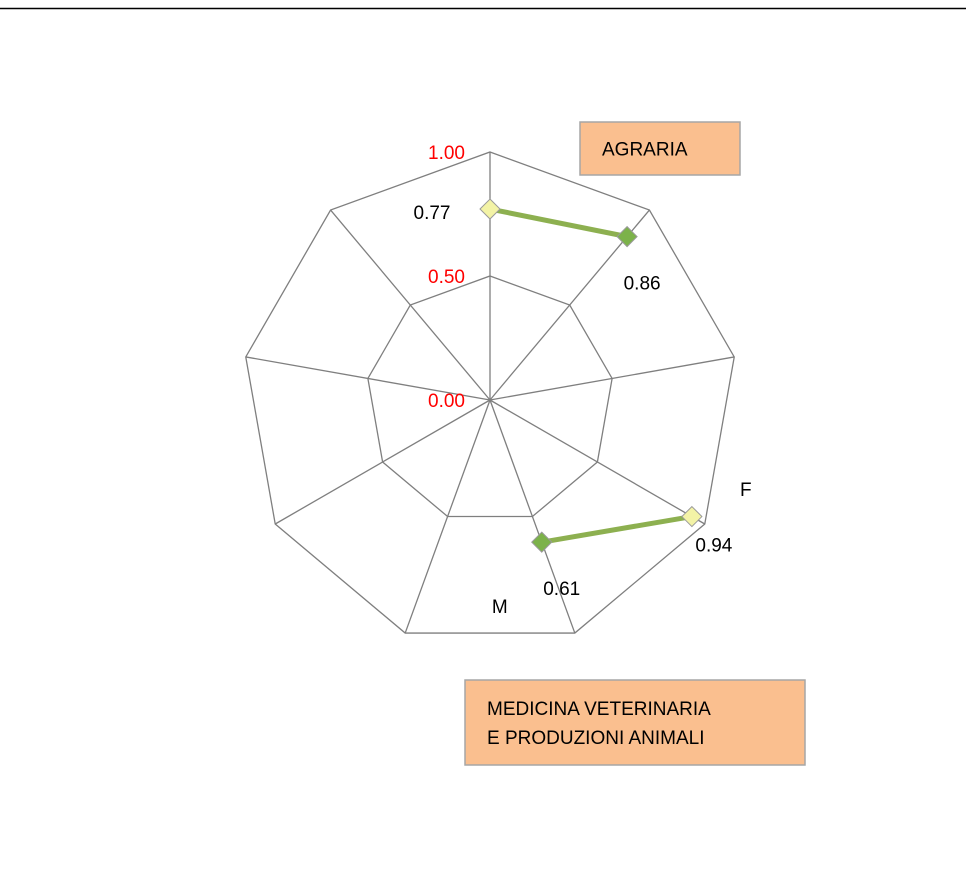 The height and width of the screenshot is (877, 966). I want to click on y-tick-label: 0.00, so click(446, 401).